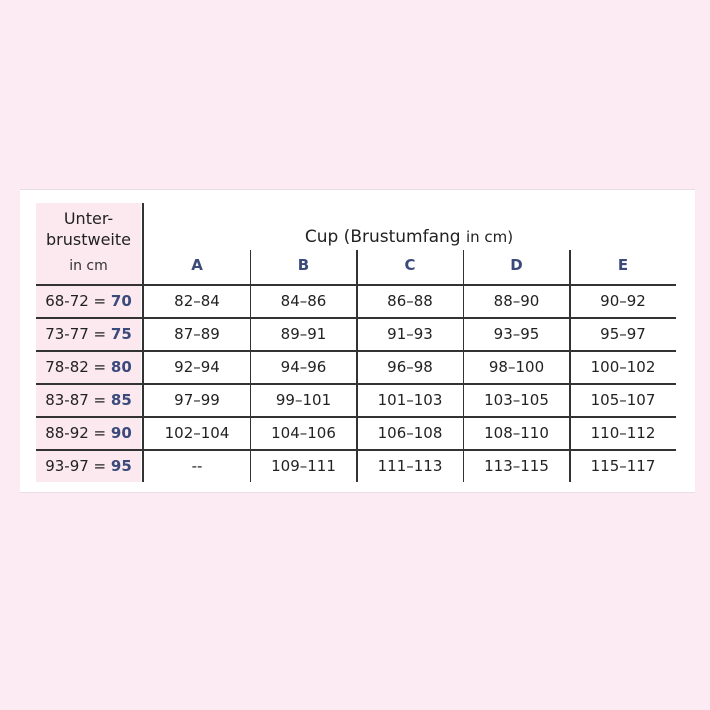 The width and height of the screenshot is (710, 710). What do you see at coordinates (78, 466) in the screenshot?
I see `row-range: 93-97 =` at bounding box center [78, 466].